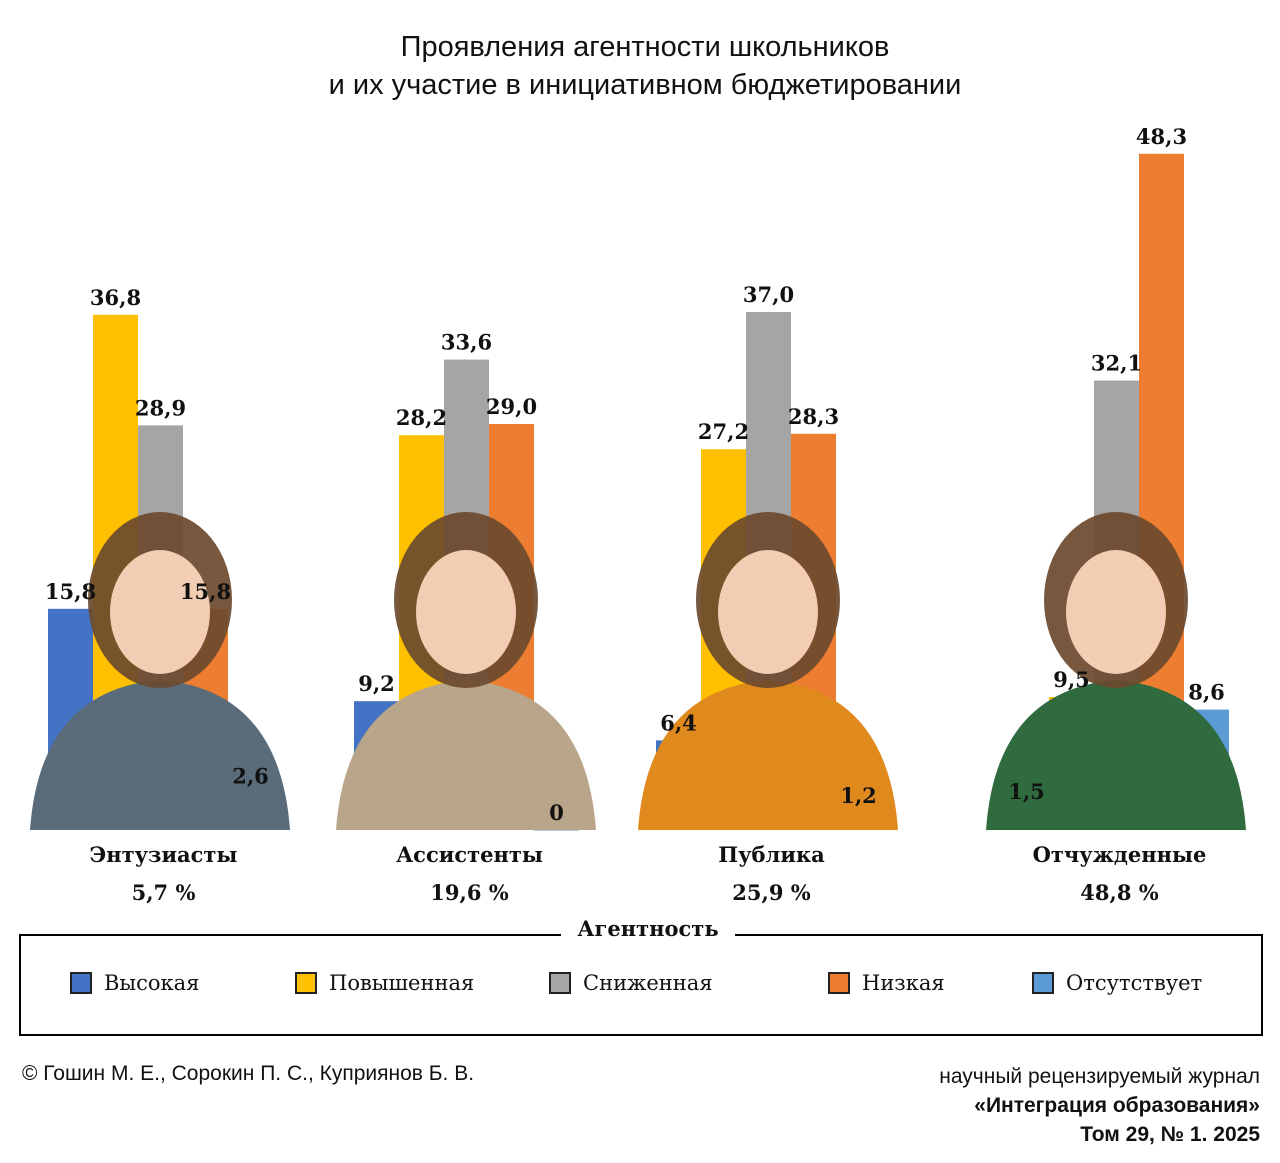 This screenshot has height=1163, width=1280. I want to click on footer-journal-name: «Интеграция образования», so click(1117, 1105).